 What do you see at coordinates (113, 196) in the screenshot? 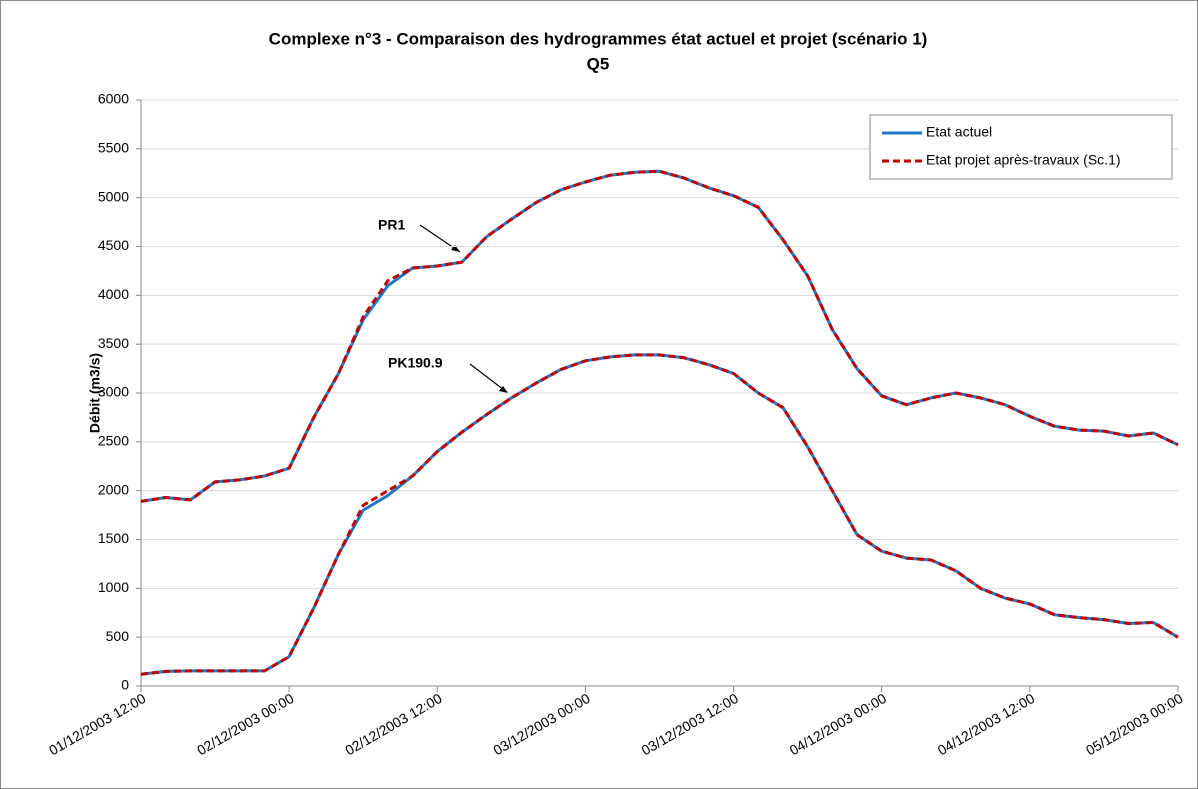
I see `y-tick-label: 5000` at bounding box center [113, 196].